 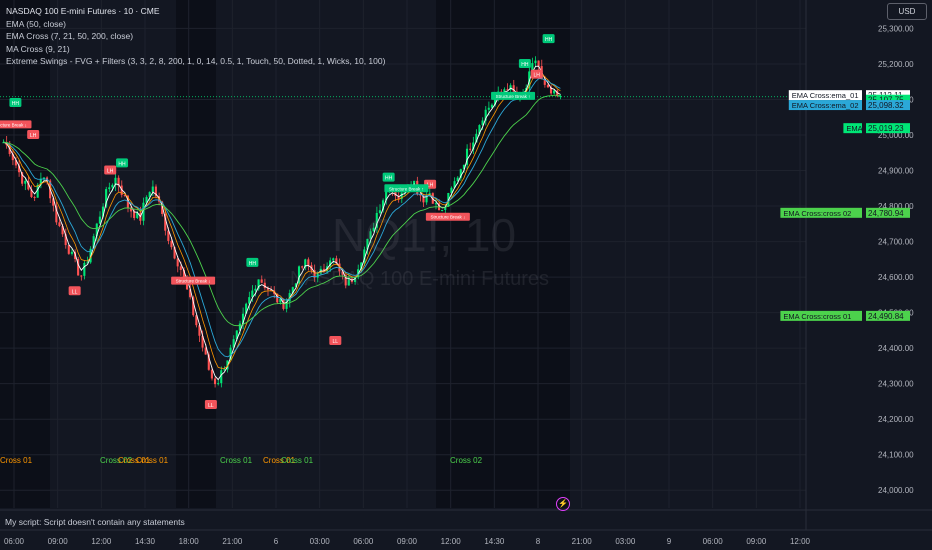 What do you see at coordinates (424, 235) in the screenshot?
I see `watermark-symbol: NQ1!, 10` at bounding box center [424, 235].